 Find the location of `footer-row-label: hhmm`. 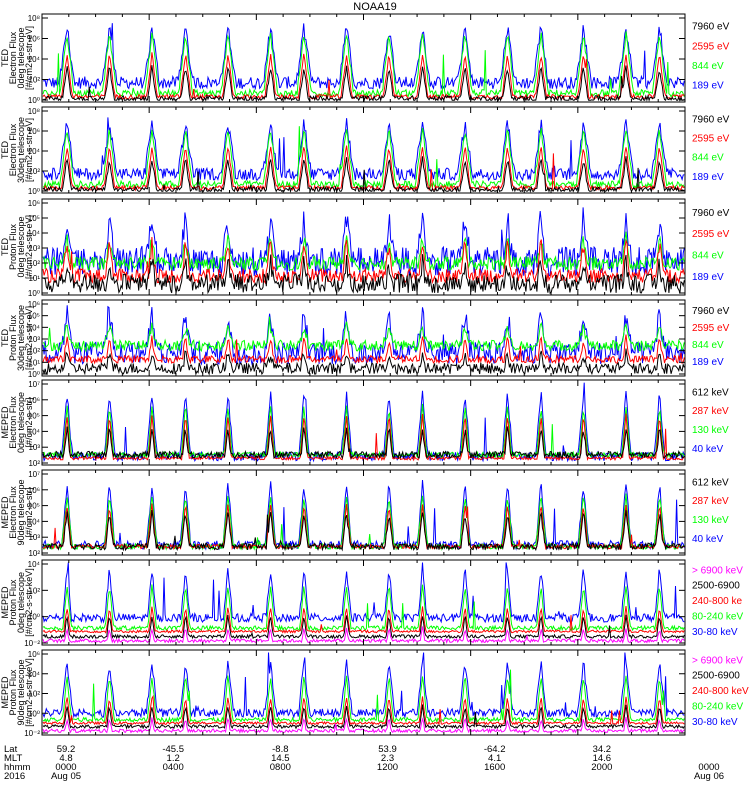

footer-row-label: hhmm is located at coordinates (17, 767).